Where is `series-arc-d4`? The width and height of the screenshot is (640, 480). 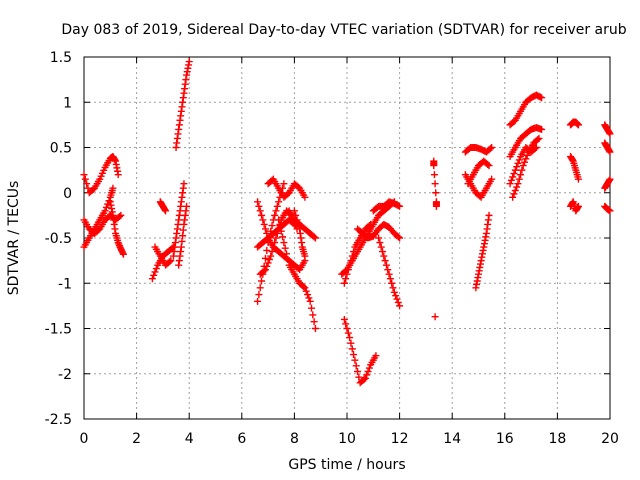
series-arc-d4 is located at coordinates (278, 242).